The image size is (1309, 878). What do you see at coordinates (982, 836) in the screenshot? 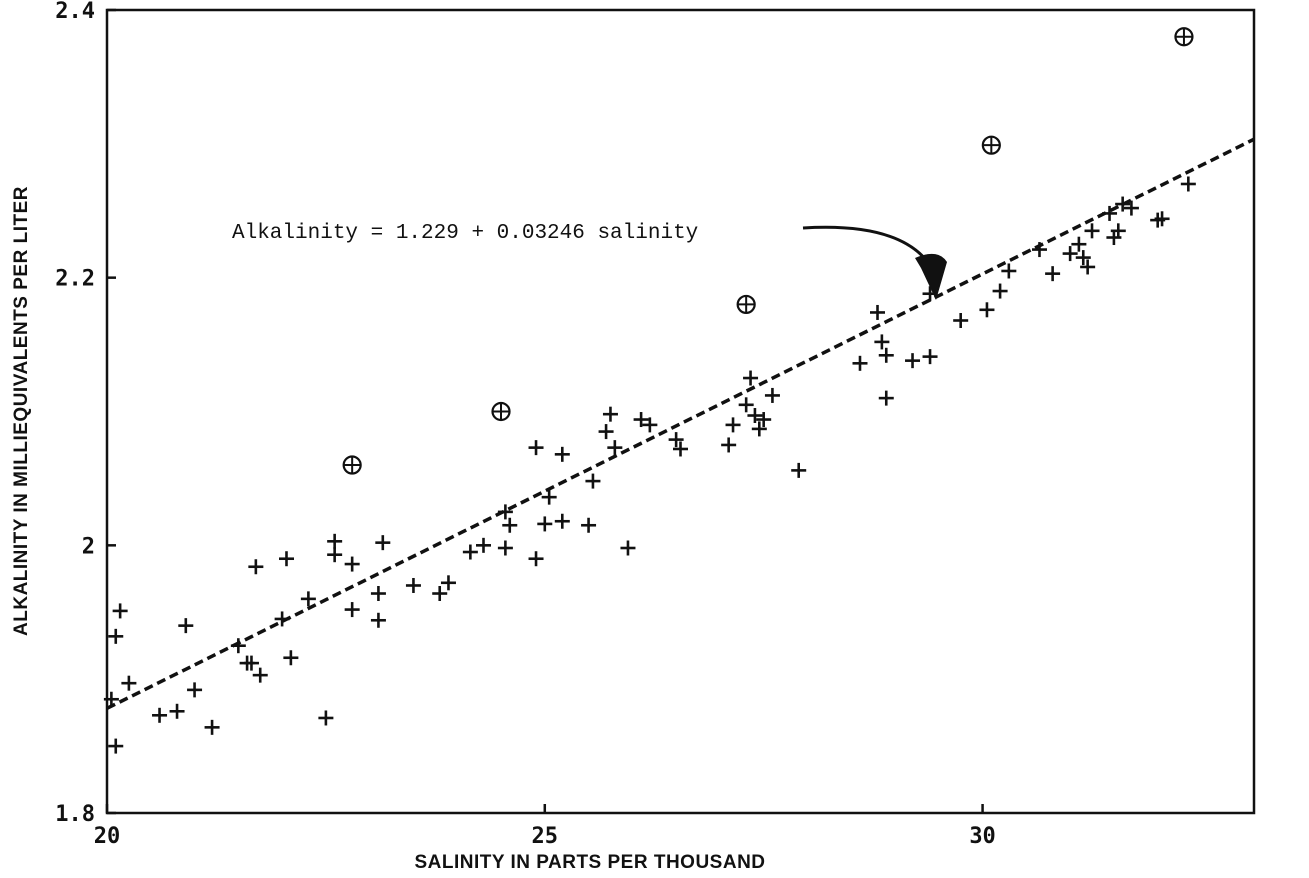
I see `x-tick-label: 30` at bounding box center [982, 836].